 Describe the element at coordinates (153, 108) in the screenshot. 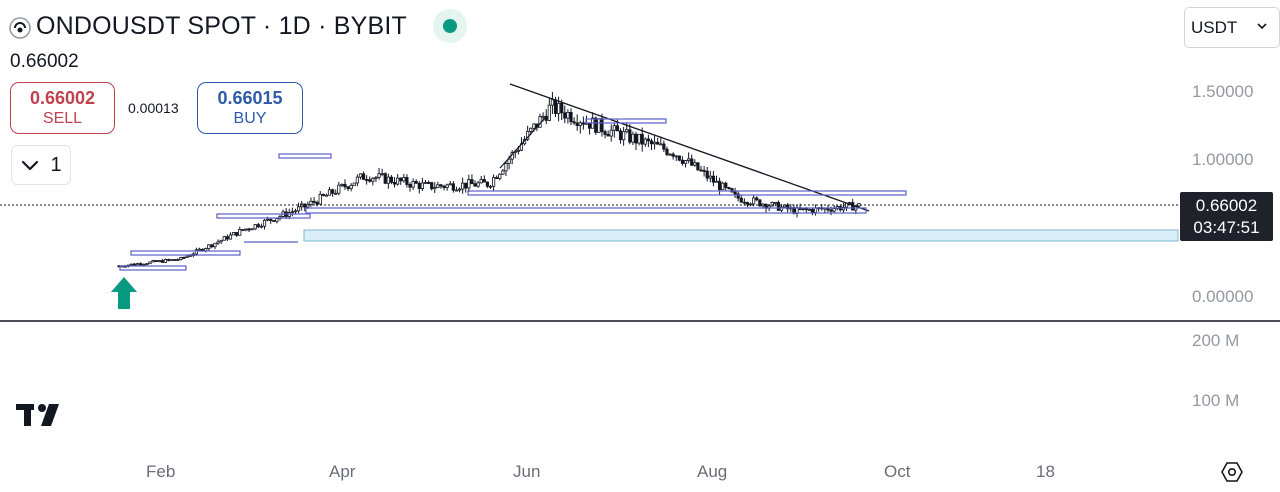

I see `spread-value: 0.00013` at that location.